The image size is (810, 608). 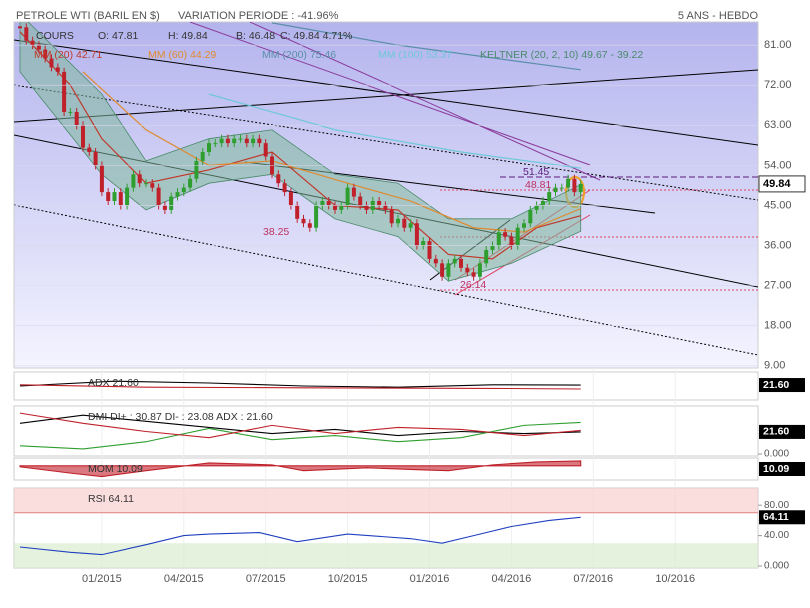 What do you see at coordinates (299, 55) in the screenshot?
I see `overlay-label: MM (200) 75.46` at bounding box center [299, 55].